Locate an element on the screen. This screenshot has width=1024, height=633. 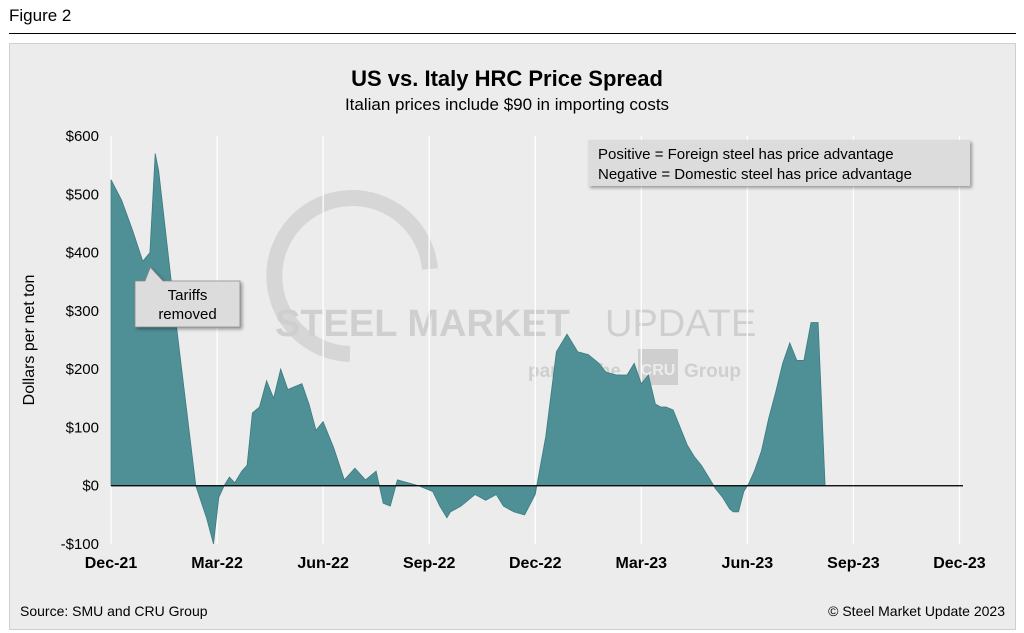
y-tick-label: $600 is located at coordinates (82, 136).